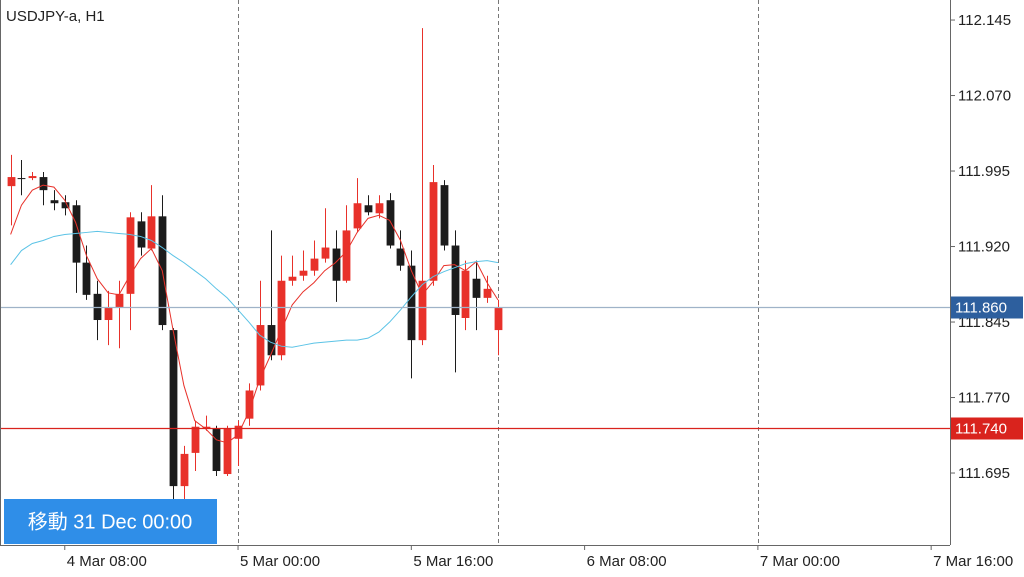 The height and width of the screenshot is (577, 1024). I want to click on x-tick-label: 5 Mar 00:00, so click(280, 561).